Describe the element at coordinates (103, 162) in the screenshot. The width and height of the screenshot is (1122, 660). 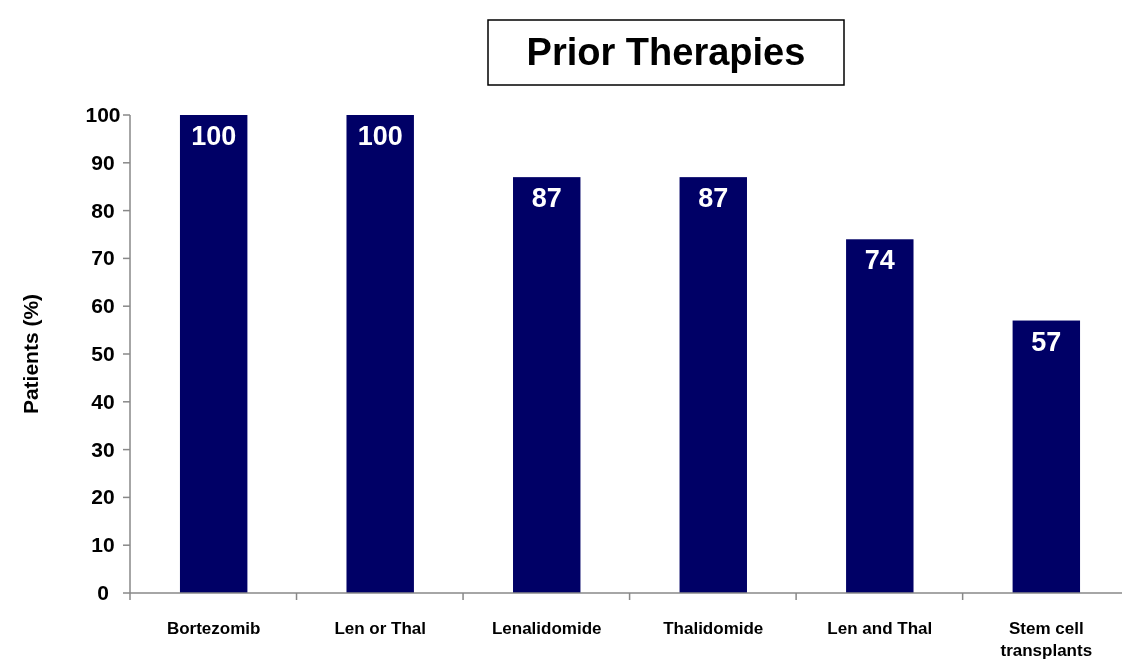
I see `y-tick-label: 90` at that location.